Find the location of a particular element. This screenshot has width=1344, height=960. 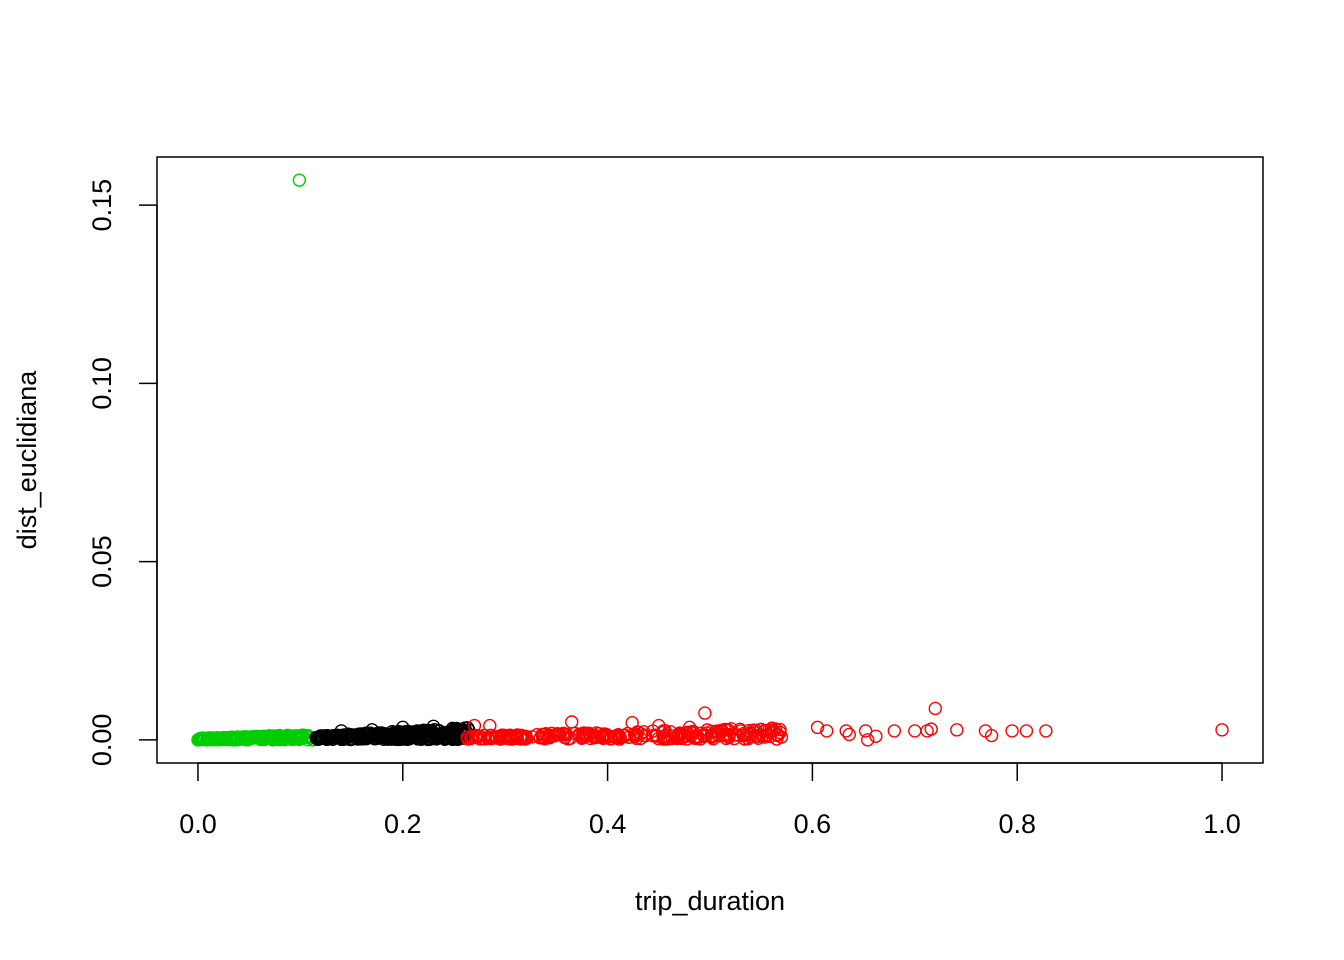

x-tick-label: 0.4 is located at coordinates (608, 824).